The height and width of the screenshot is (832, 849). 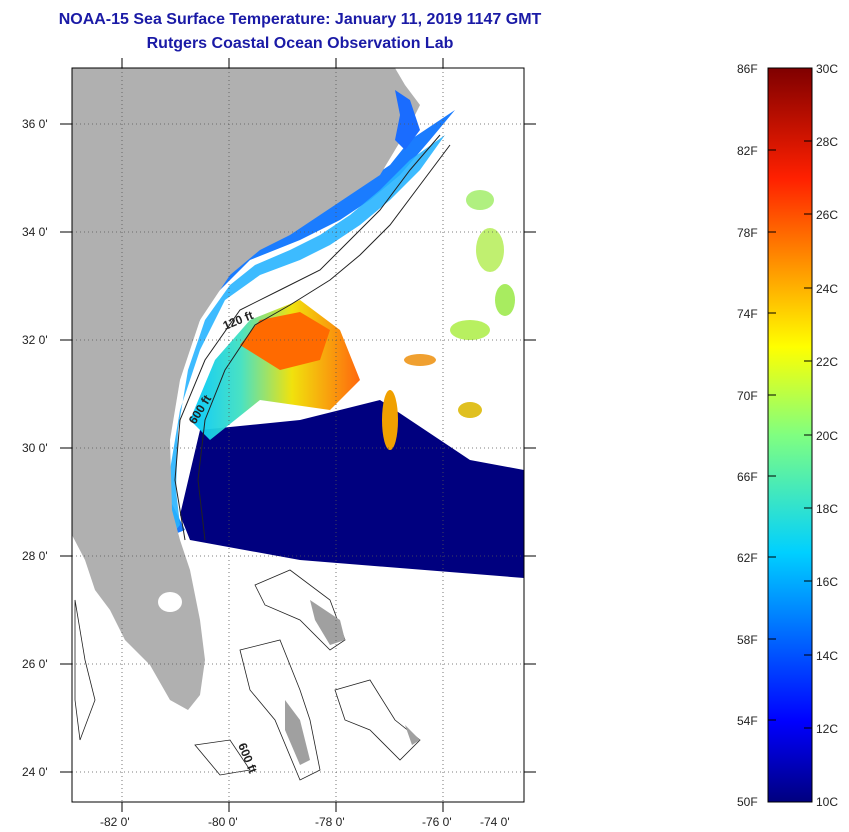 What do you see at coordinates (827, 509) in the screenshot?
I see `colorbar-c-label: 18C` at bounding box center [827, 509].